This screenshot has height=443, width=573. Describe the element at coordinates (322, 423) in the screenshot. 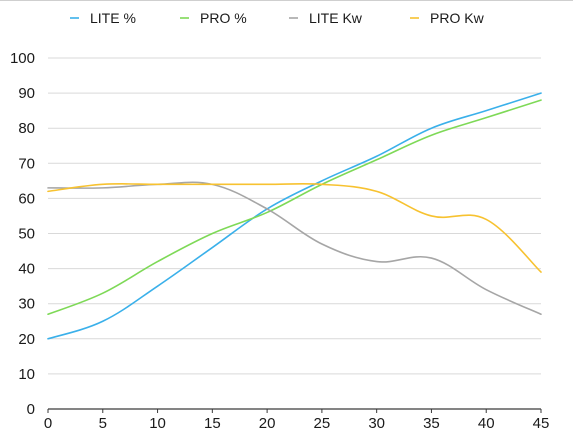

I see `x-tick-label: 25` at that location.